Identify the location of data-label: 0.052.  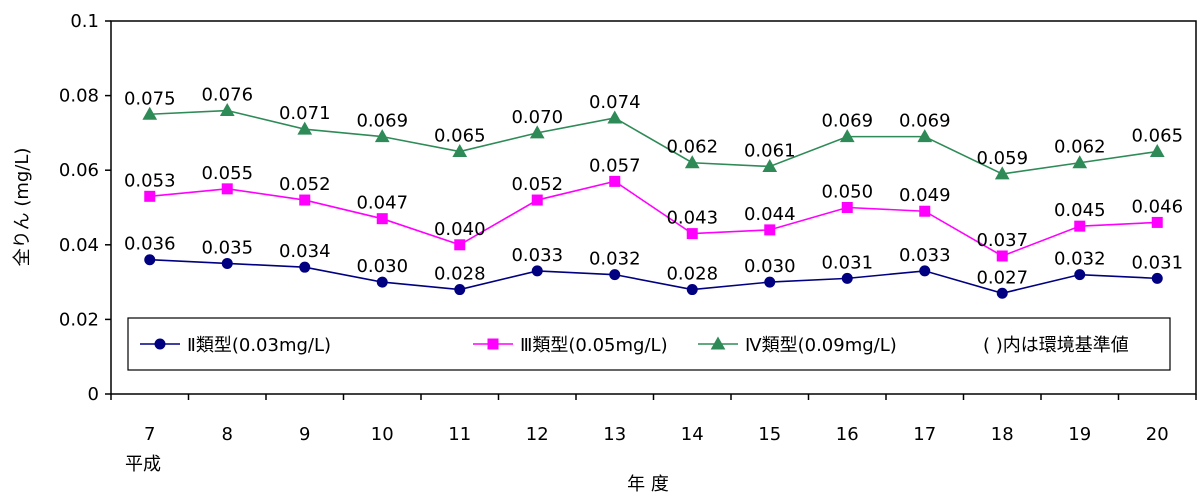
(305, 184).